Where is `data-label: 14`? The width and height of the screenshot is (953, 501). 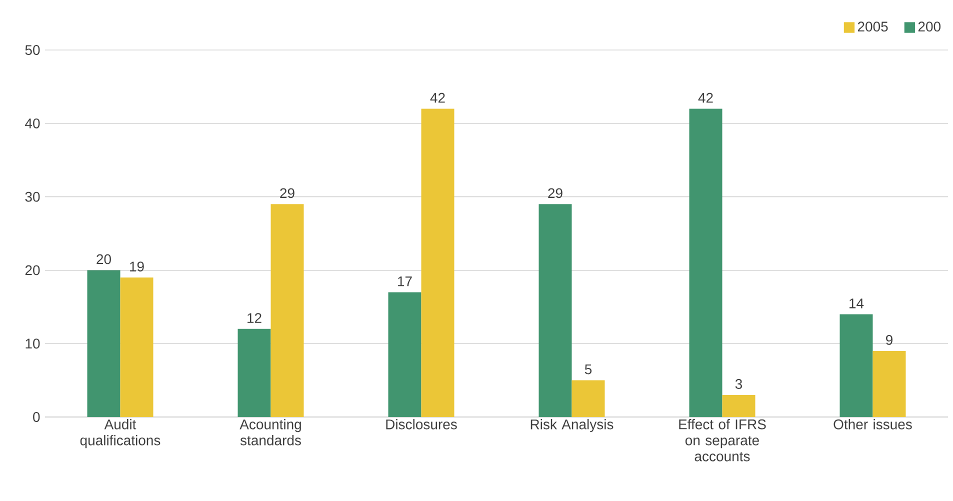 data-label: 14 is located at coordinates (857, 303).